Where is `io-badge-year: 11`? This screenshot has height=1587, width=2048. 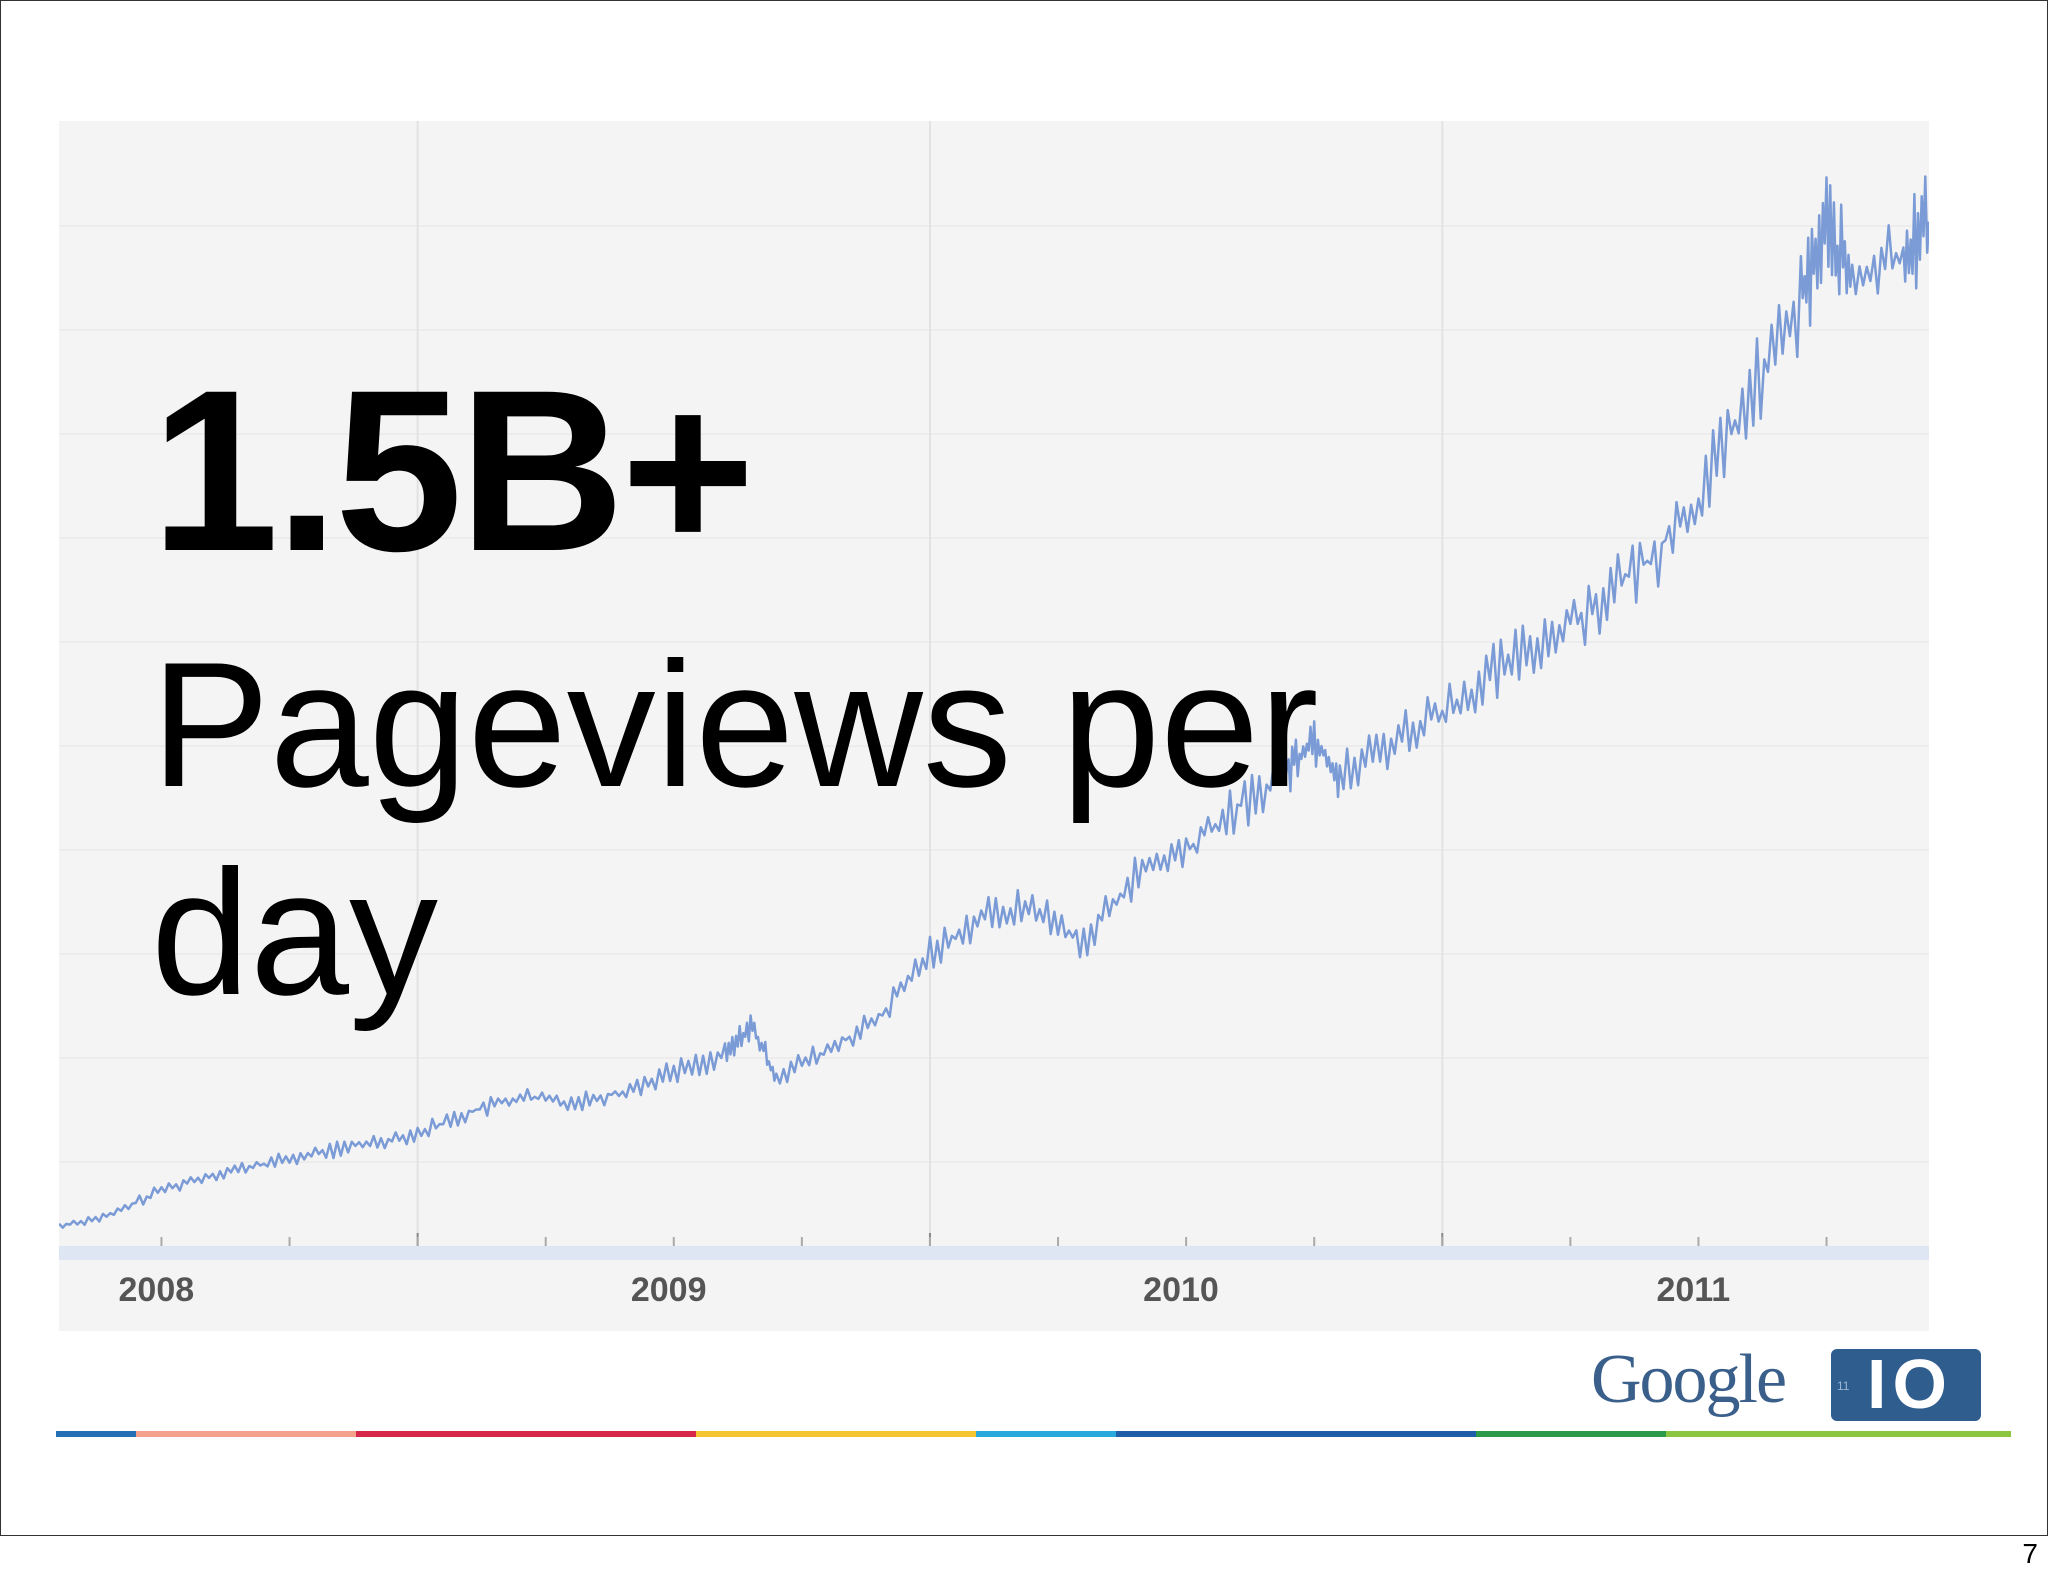 io-badge-year: 11 is located at coordinates (1843, 1386).